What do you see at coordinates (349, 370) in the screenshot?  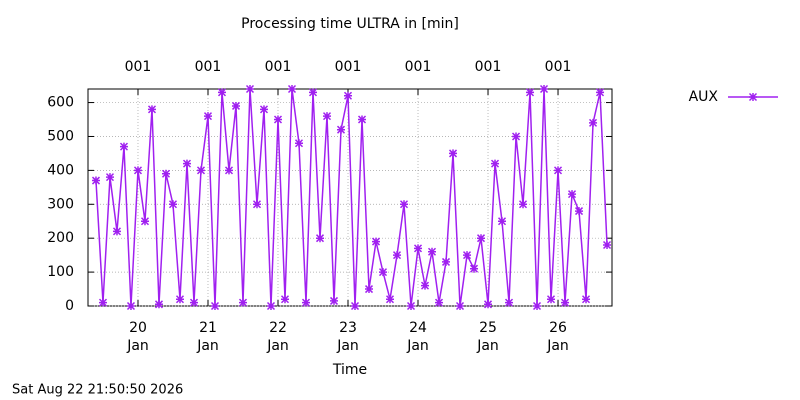 I see `x-axis-label: Time` at bounding box center [349, 370].